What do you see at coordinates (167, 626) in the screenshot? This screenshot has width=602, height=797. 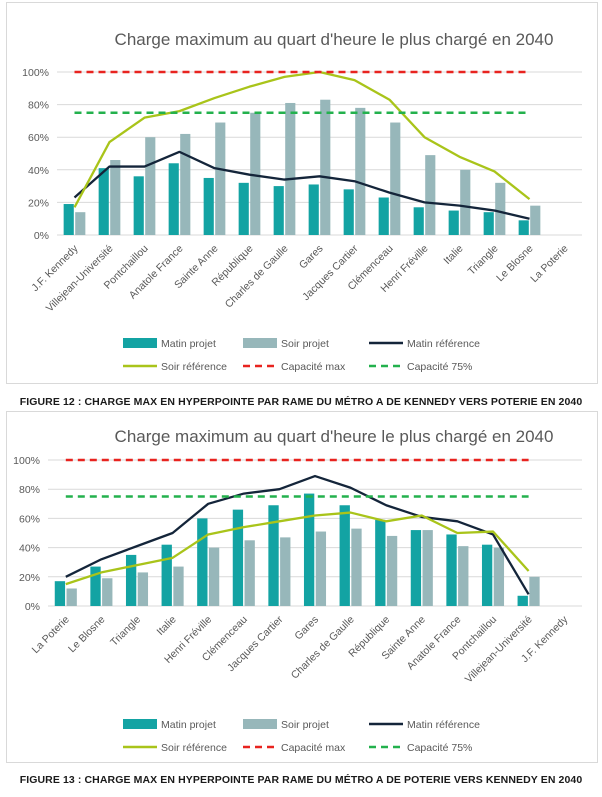 I see `x-tick-label: Italie` at bounding box center [167, 626].